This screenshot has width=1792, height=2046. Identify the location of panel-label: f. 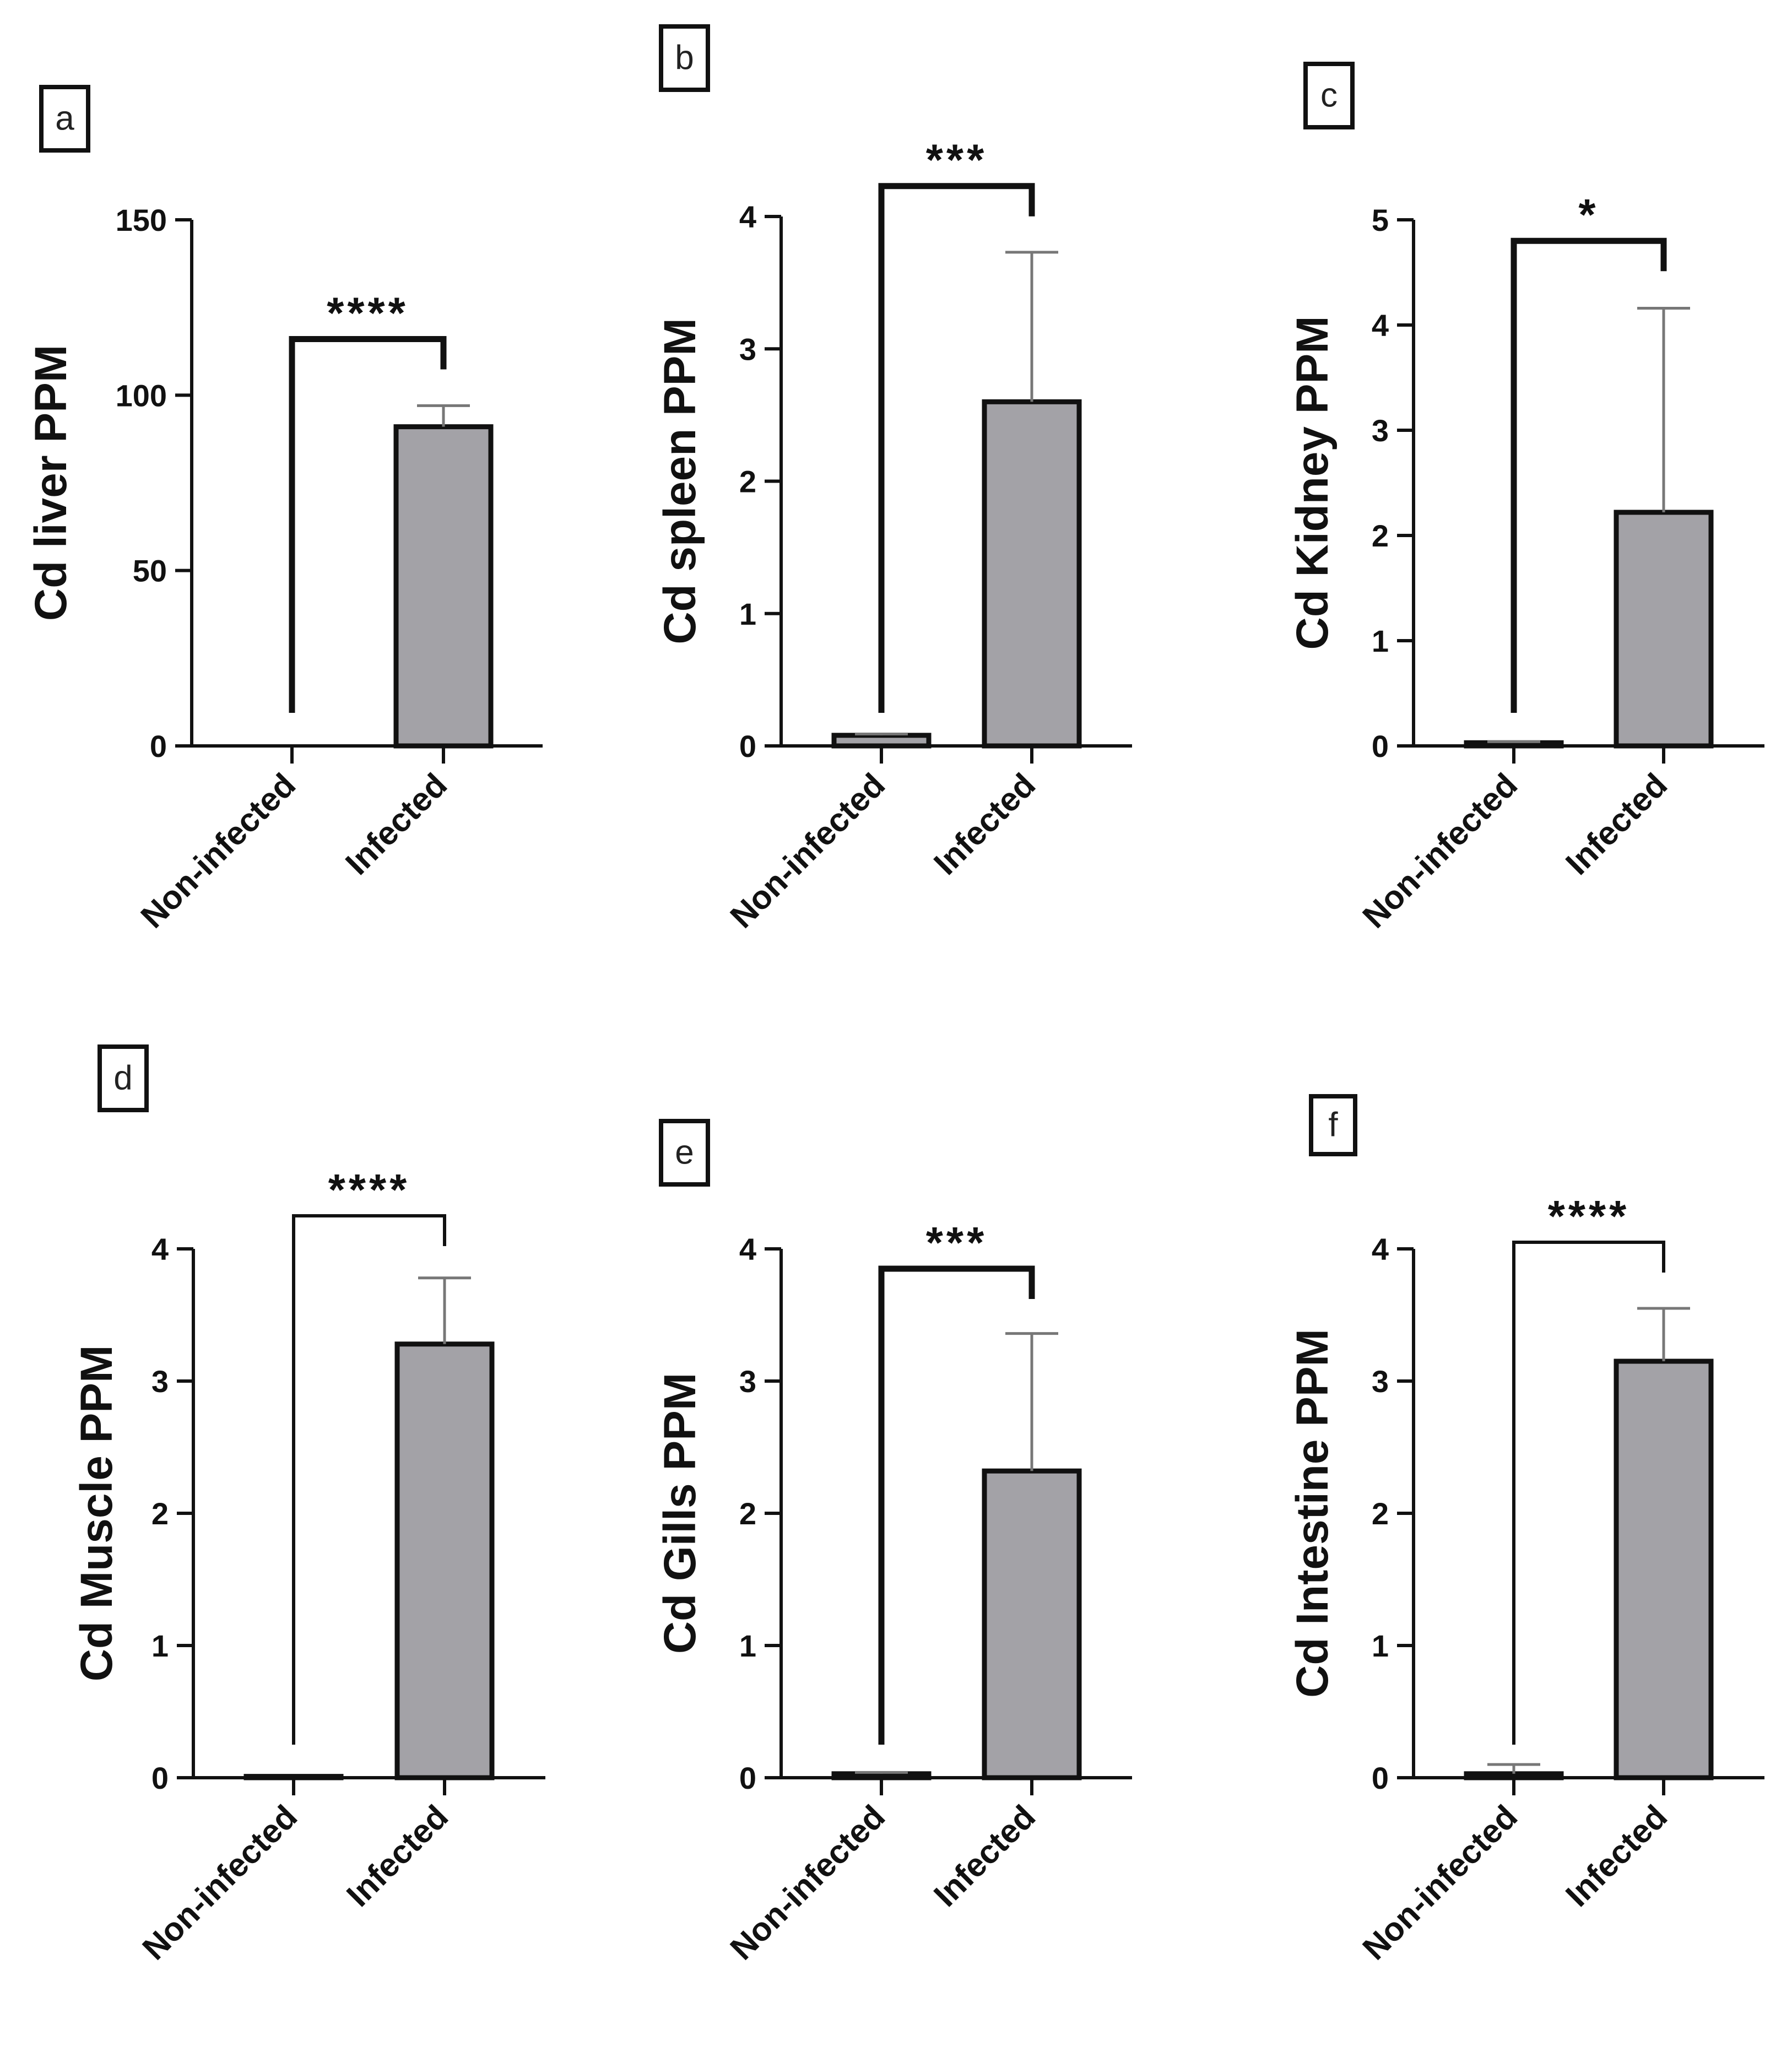
(1333, 1125).